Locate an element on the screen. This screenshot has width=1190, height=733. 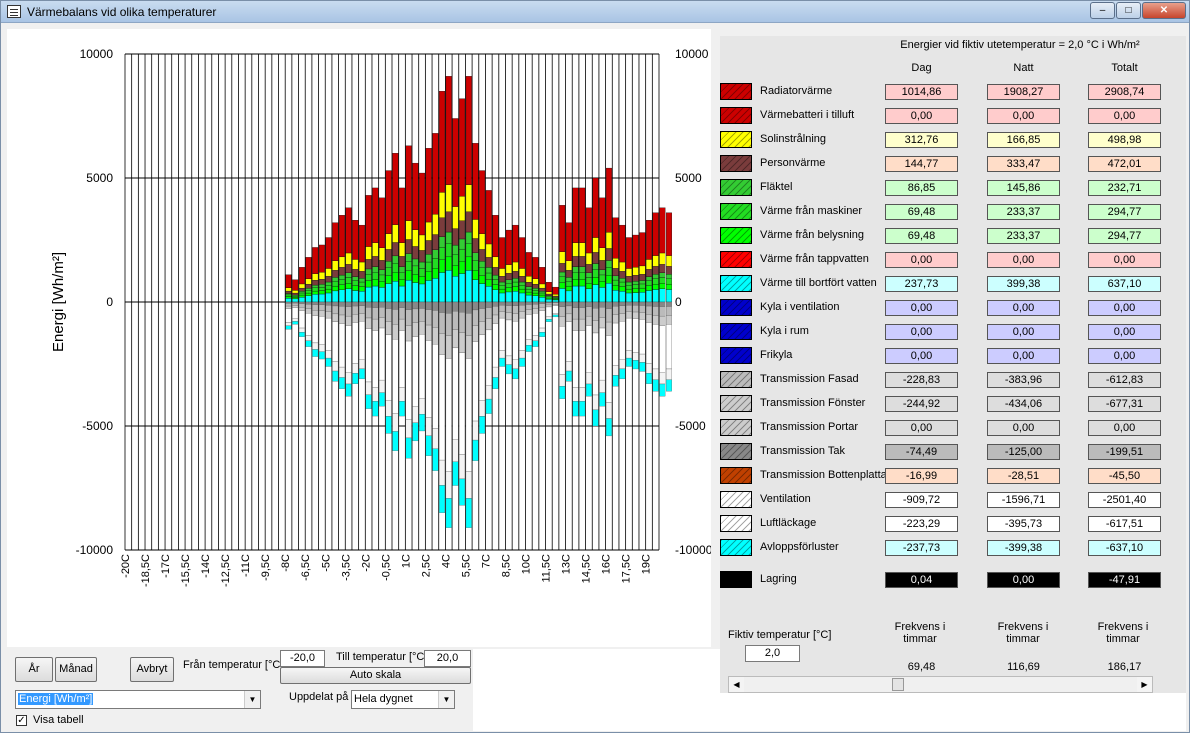
frekvens-dag-label: Frekvens i timmar is located at coordinates (920, 633).